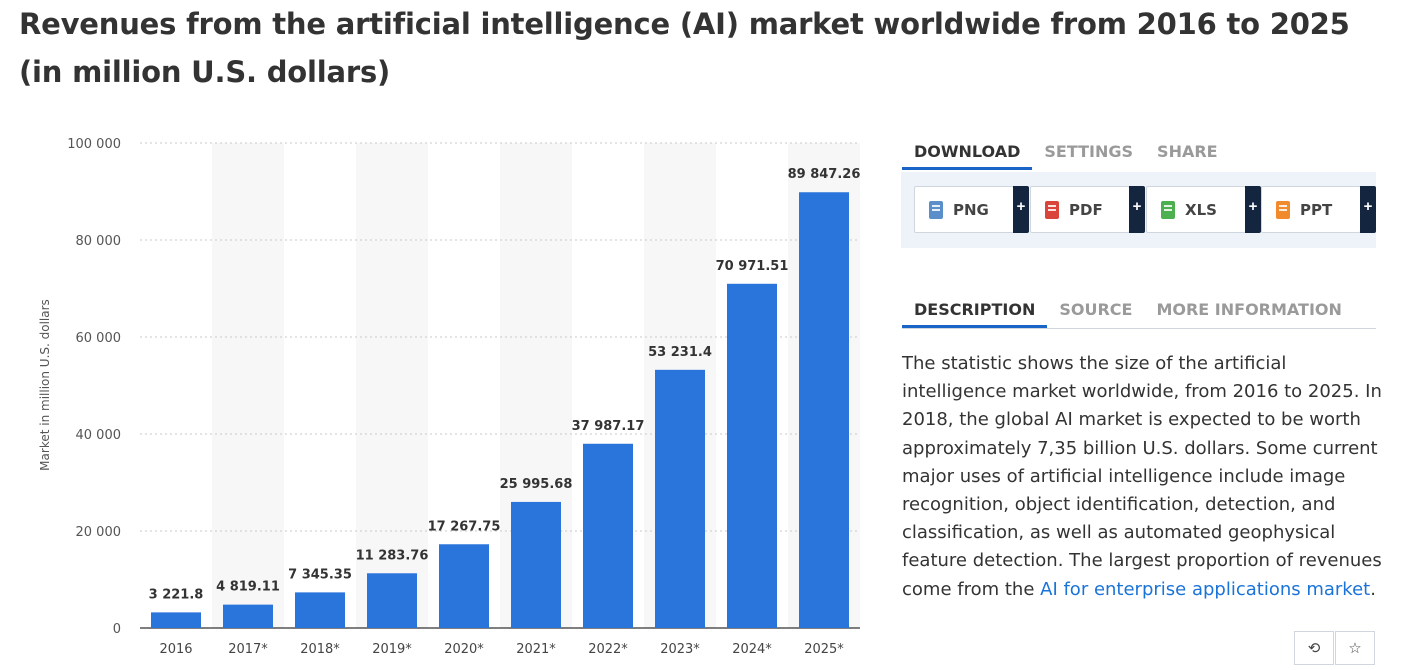 The image size is (1407, 670). What do you see at coordinates (320, 574) in the screenshot?
I see `data-label: 7 345.35` at bounding box center [320, 574].